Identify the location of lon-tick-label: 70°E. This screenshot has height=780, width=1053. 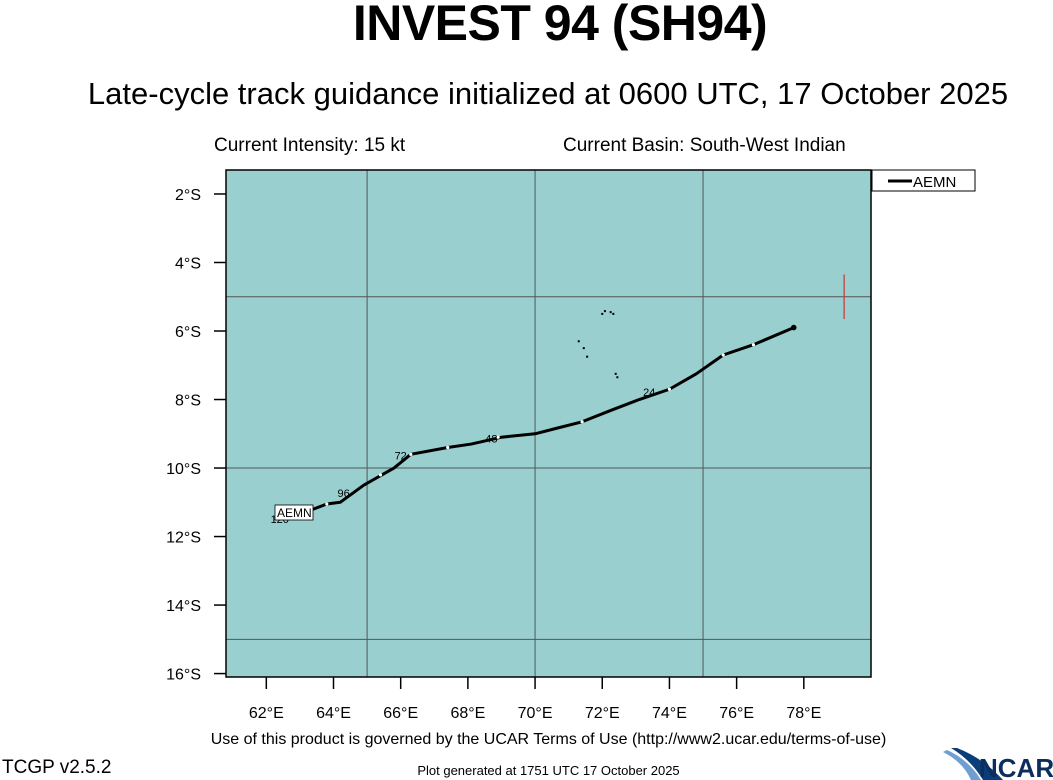
(535, 713).